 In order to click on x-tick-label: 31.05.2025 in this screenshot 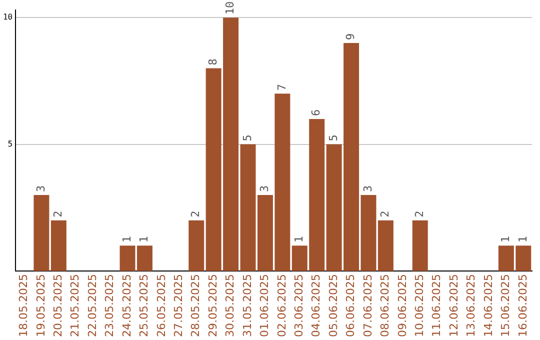, I will do `click(247, 306)`.